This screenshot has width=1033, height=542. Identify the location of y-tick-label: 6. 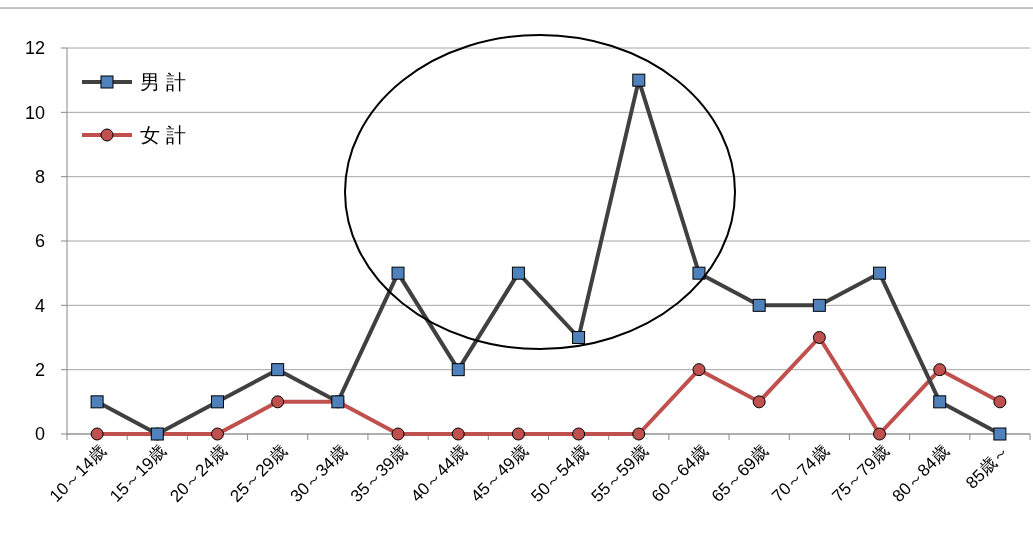
(39, 241).